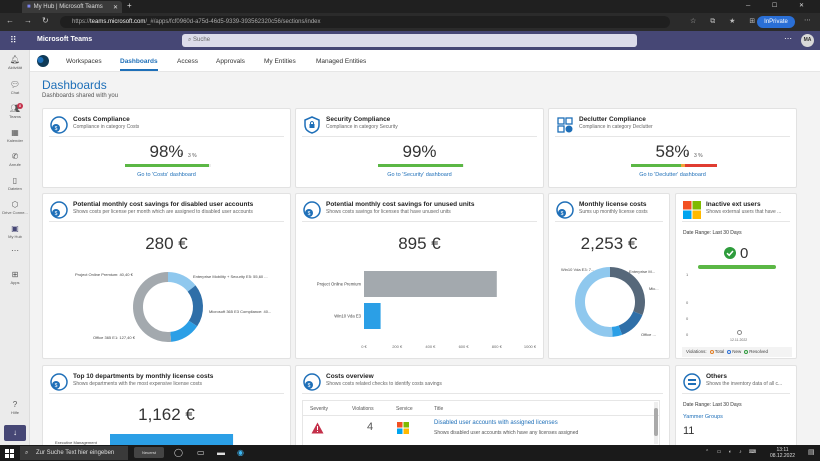 The height and width of the screenshot is (461, 820). I want to click on date-range: Date Range: Last 30 Days, so click(712, 233).